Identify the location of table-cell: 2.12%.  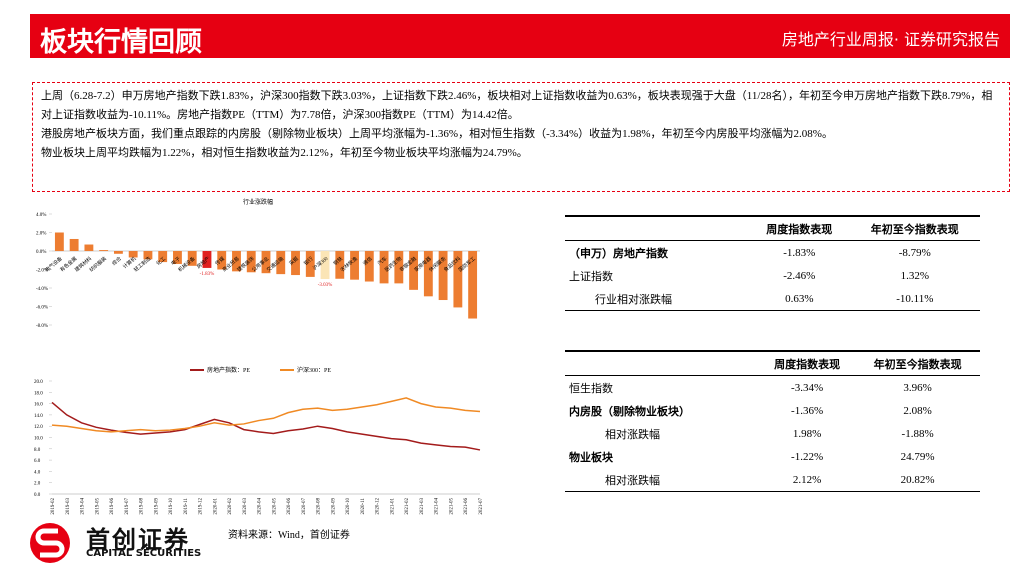
(807, 480).